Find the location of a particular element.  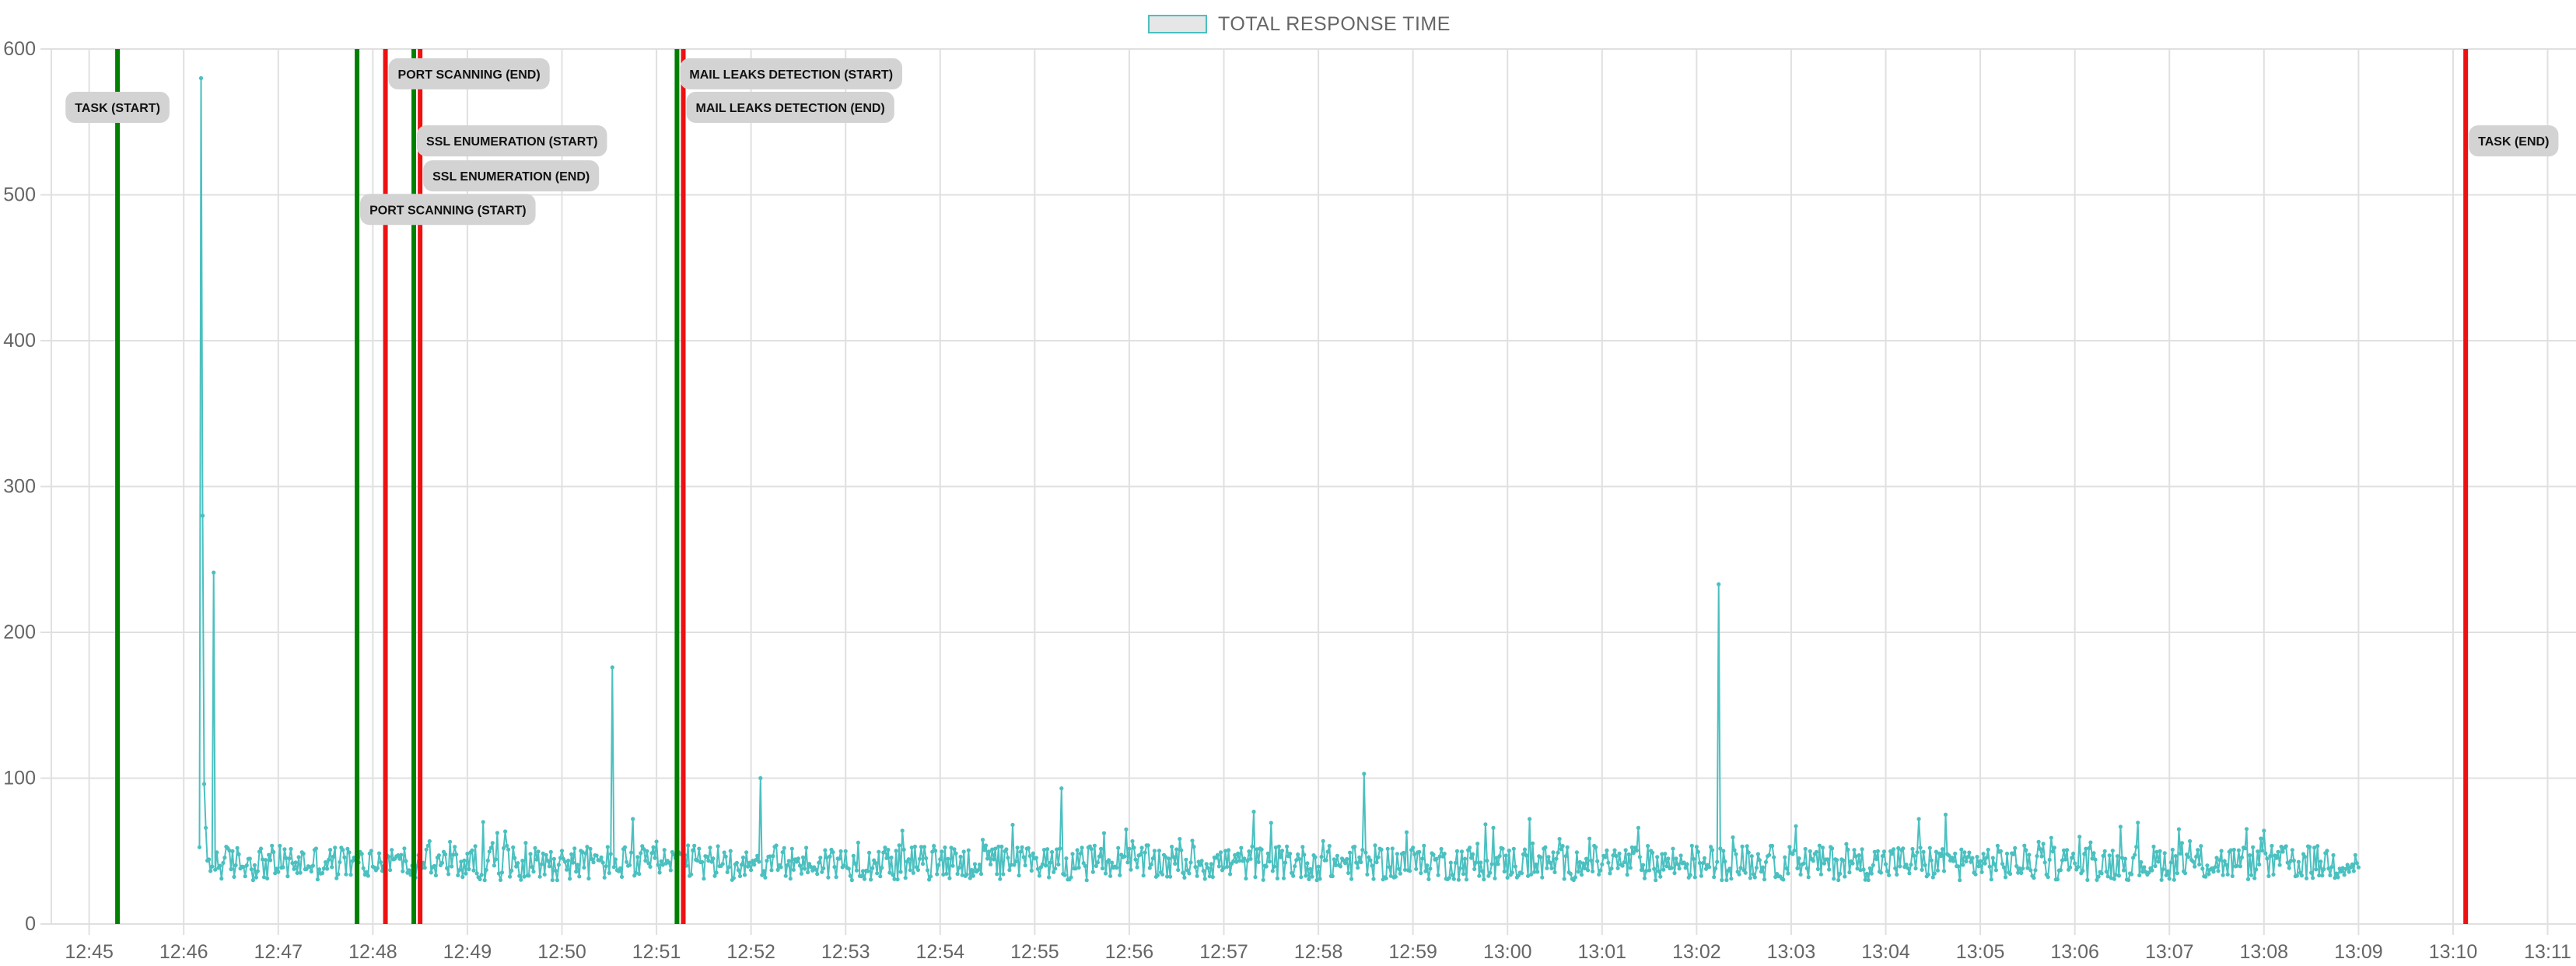

x-tick-label: 13:09 is located at coordinates (2359, 952).